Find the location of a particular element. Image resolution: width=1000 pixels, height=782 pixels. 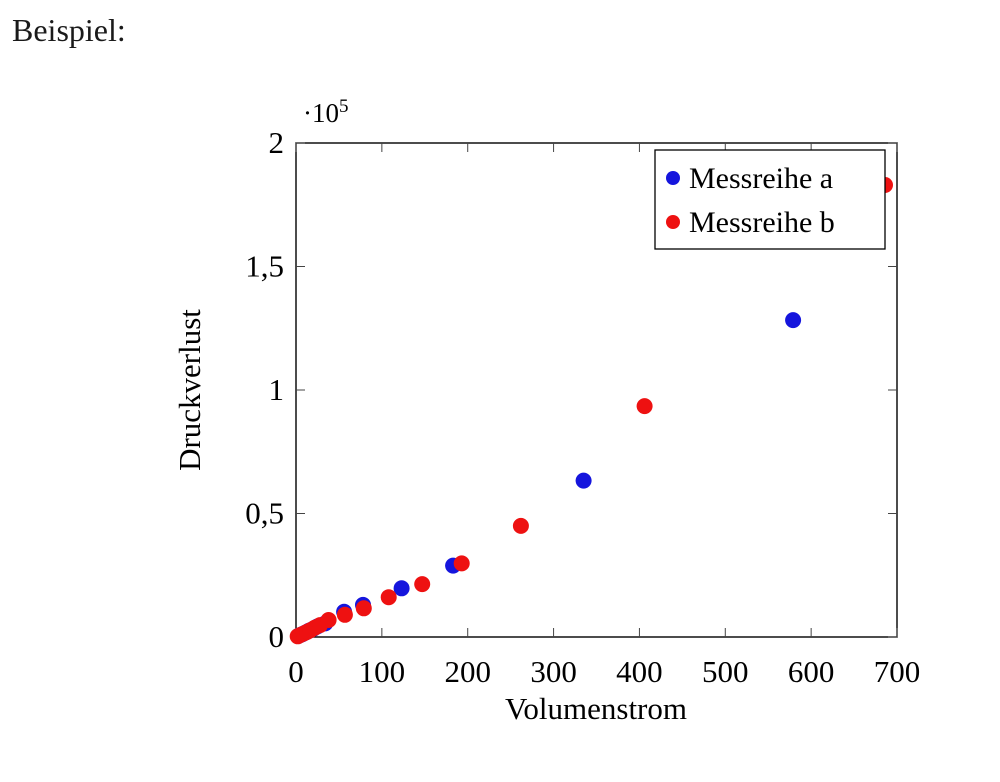

x-tick-label: 0 is located at coordinates (296, 671).